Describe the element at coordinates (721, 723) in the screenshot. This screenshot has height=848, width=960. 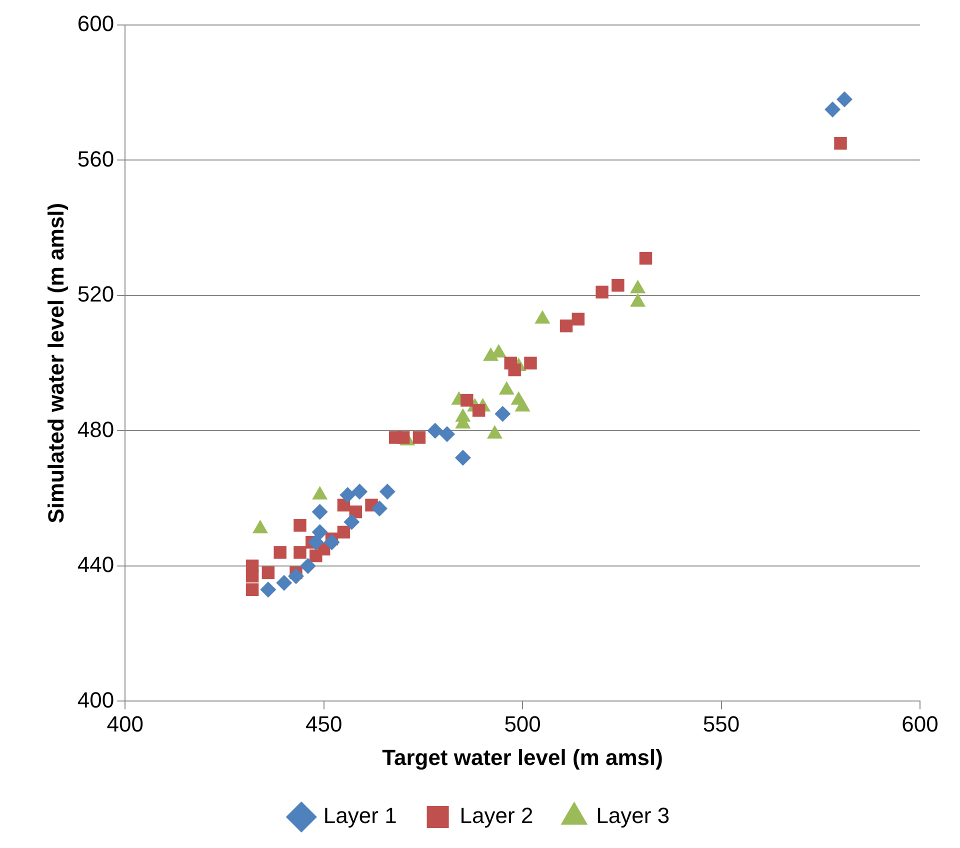
I see `x-tick-label: 550` at that location.